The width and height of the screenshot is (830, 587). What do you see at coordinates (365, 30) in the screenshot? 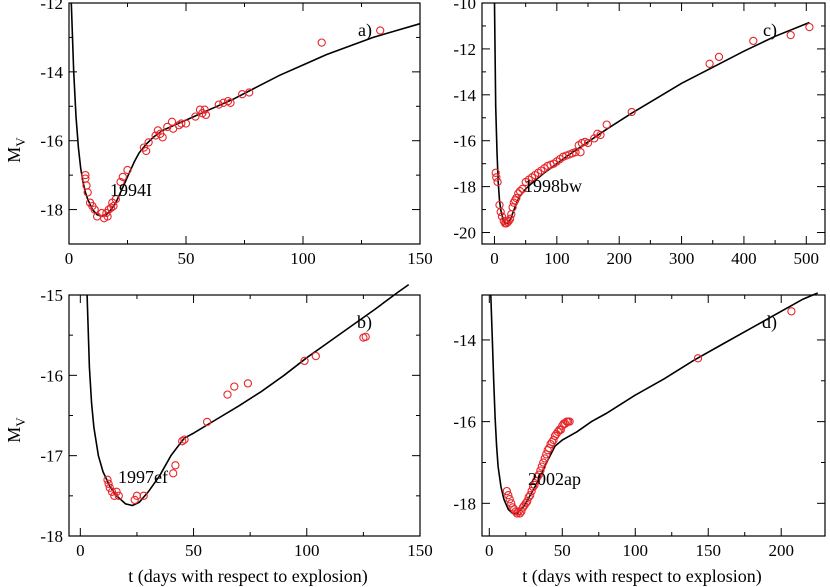
I see `panel-letter: a)` at bounding box center [365, 30].